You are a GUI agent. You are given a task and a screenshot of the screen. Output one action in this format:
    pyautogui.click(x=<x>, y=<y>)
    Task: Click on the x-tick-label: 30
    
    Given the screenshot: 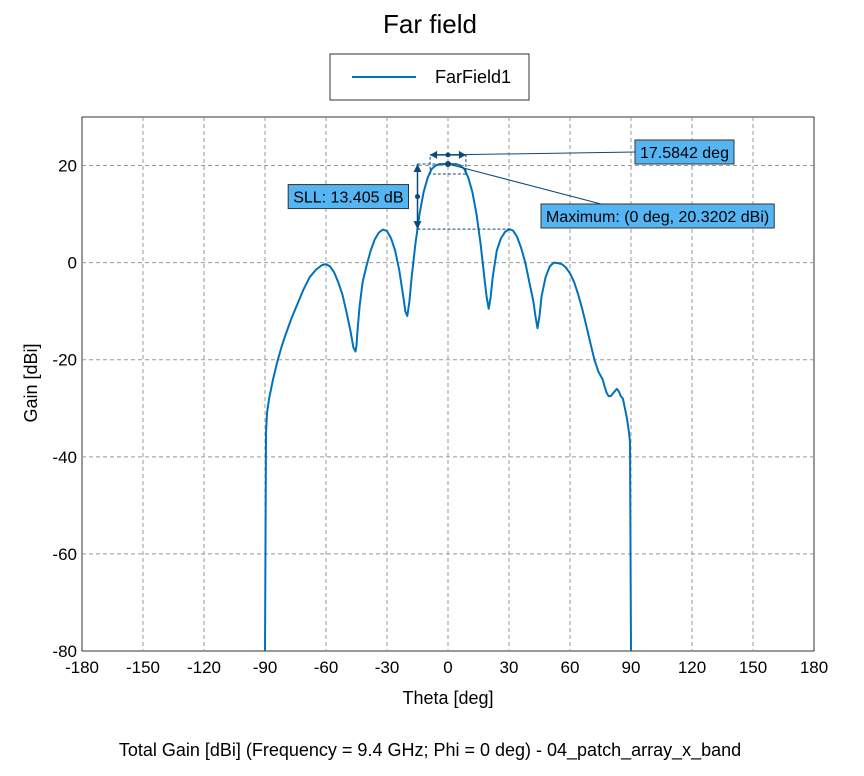 What is the action you would take?
    pyautogui.click(x=509, y=667)
    